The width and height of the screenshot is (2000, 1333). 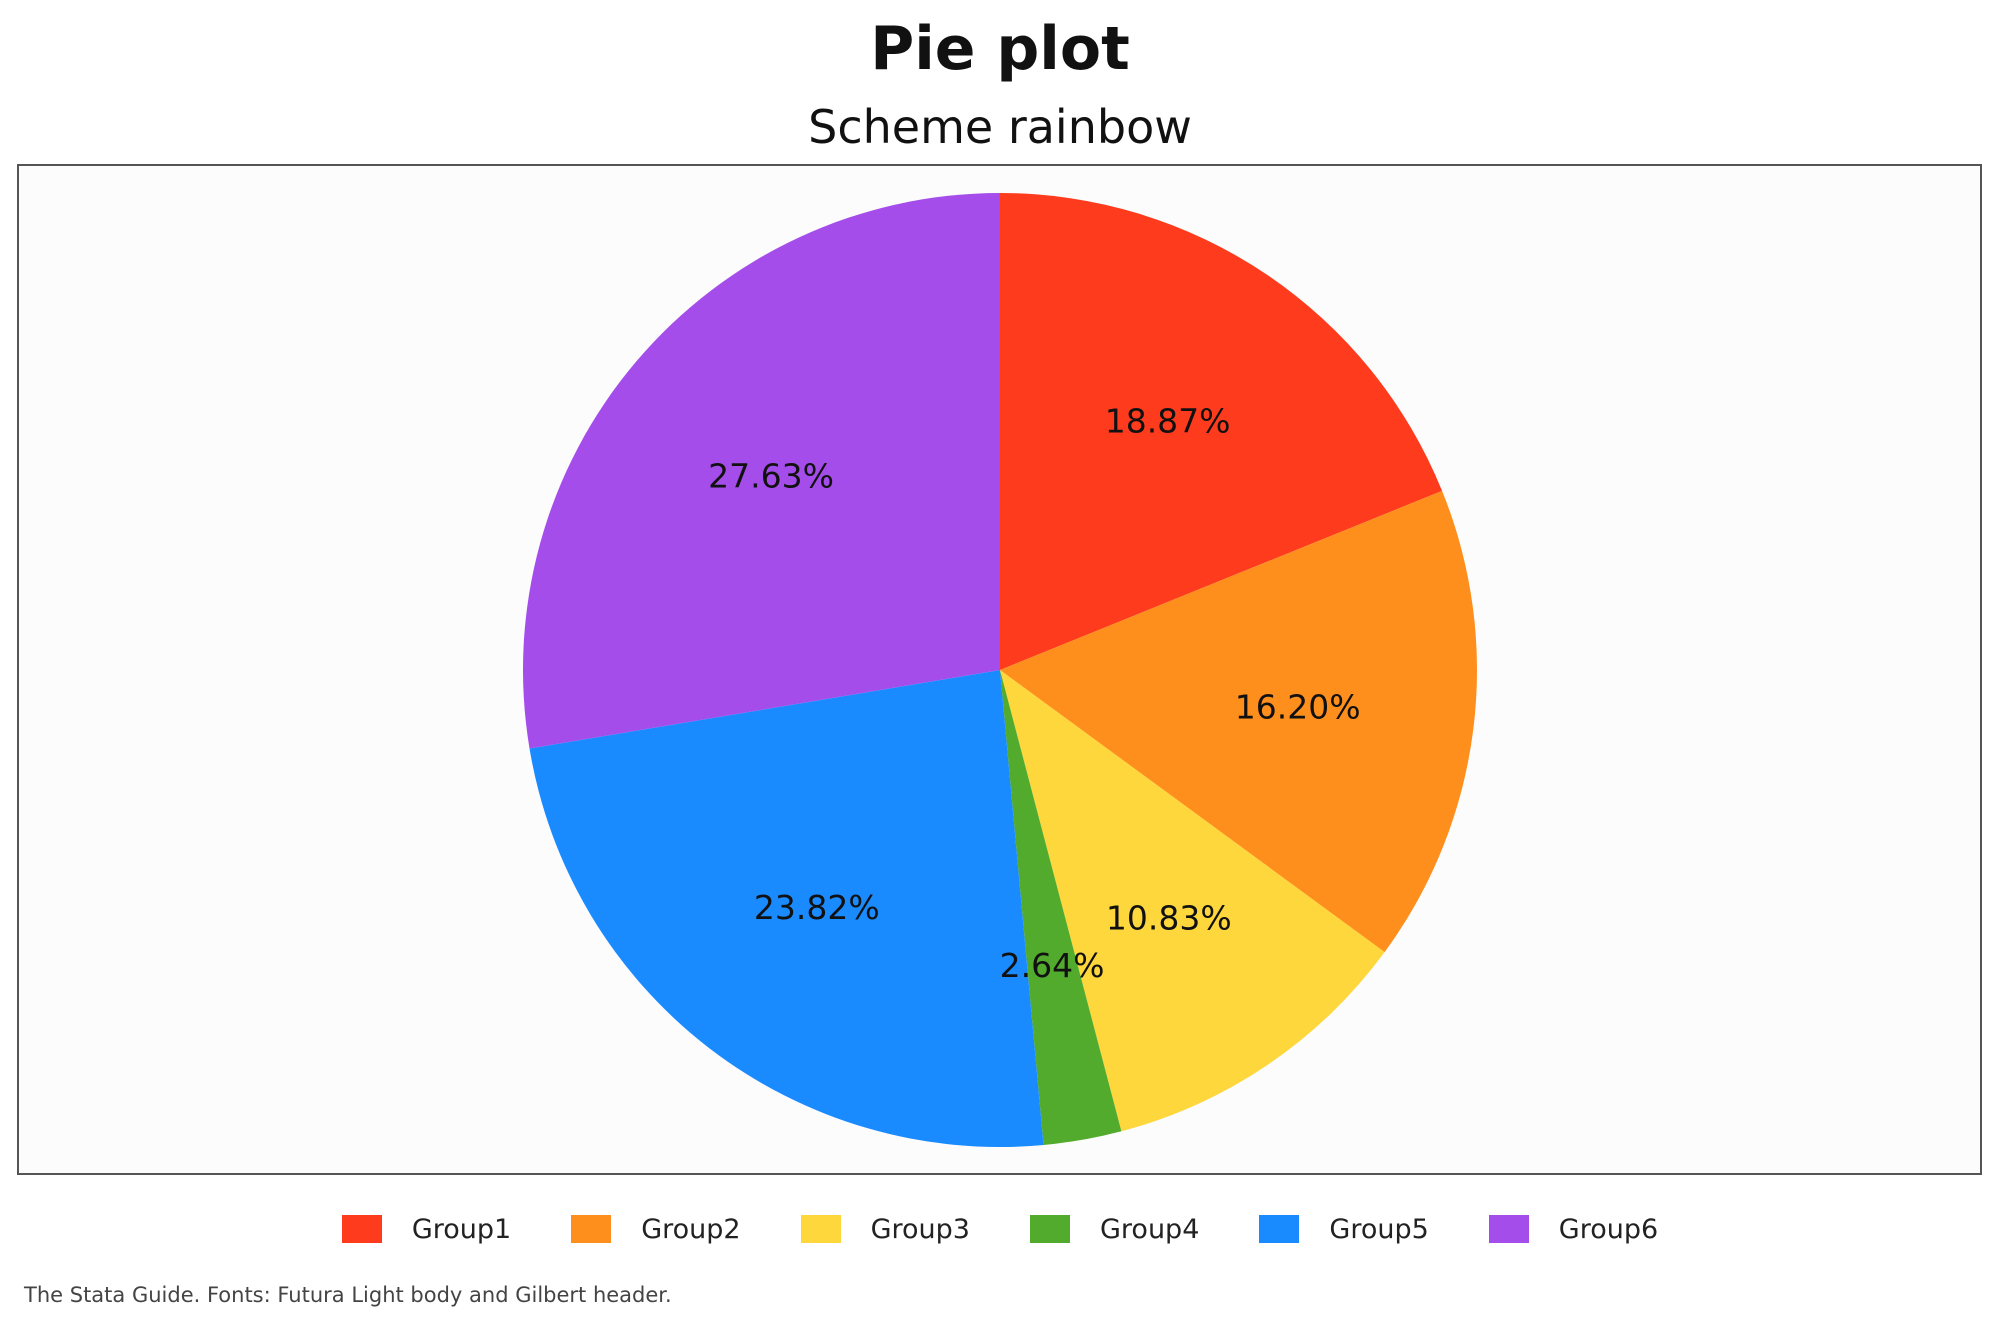 What do you see at coordinates (1000, 127) in the screenshot?
I see `chart-subtitle: Scheme rainbow` at bounding box center [1000, 127].